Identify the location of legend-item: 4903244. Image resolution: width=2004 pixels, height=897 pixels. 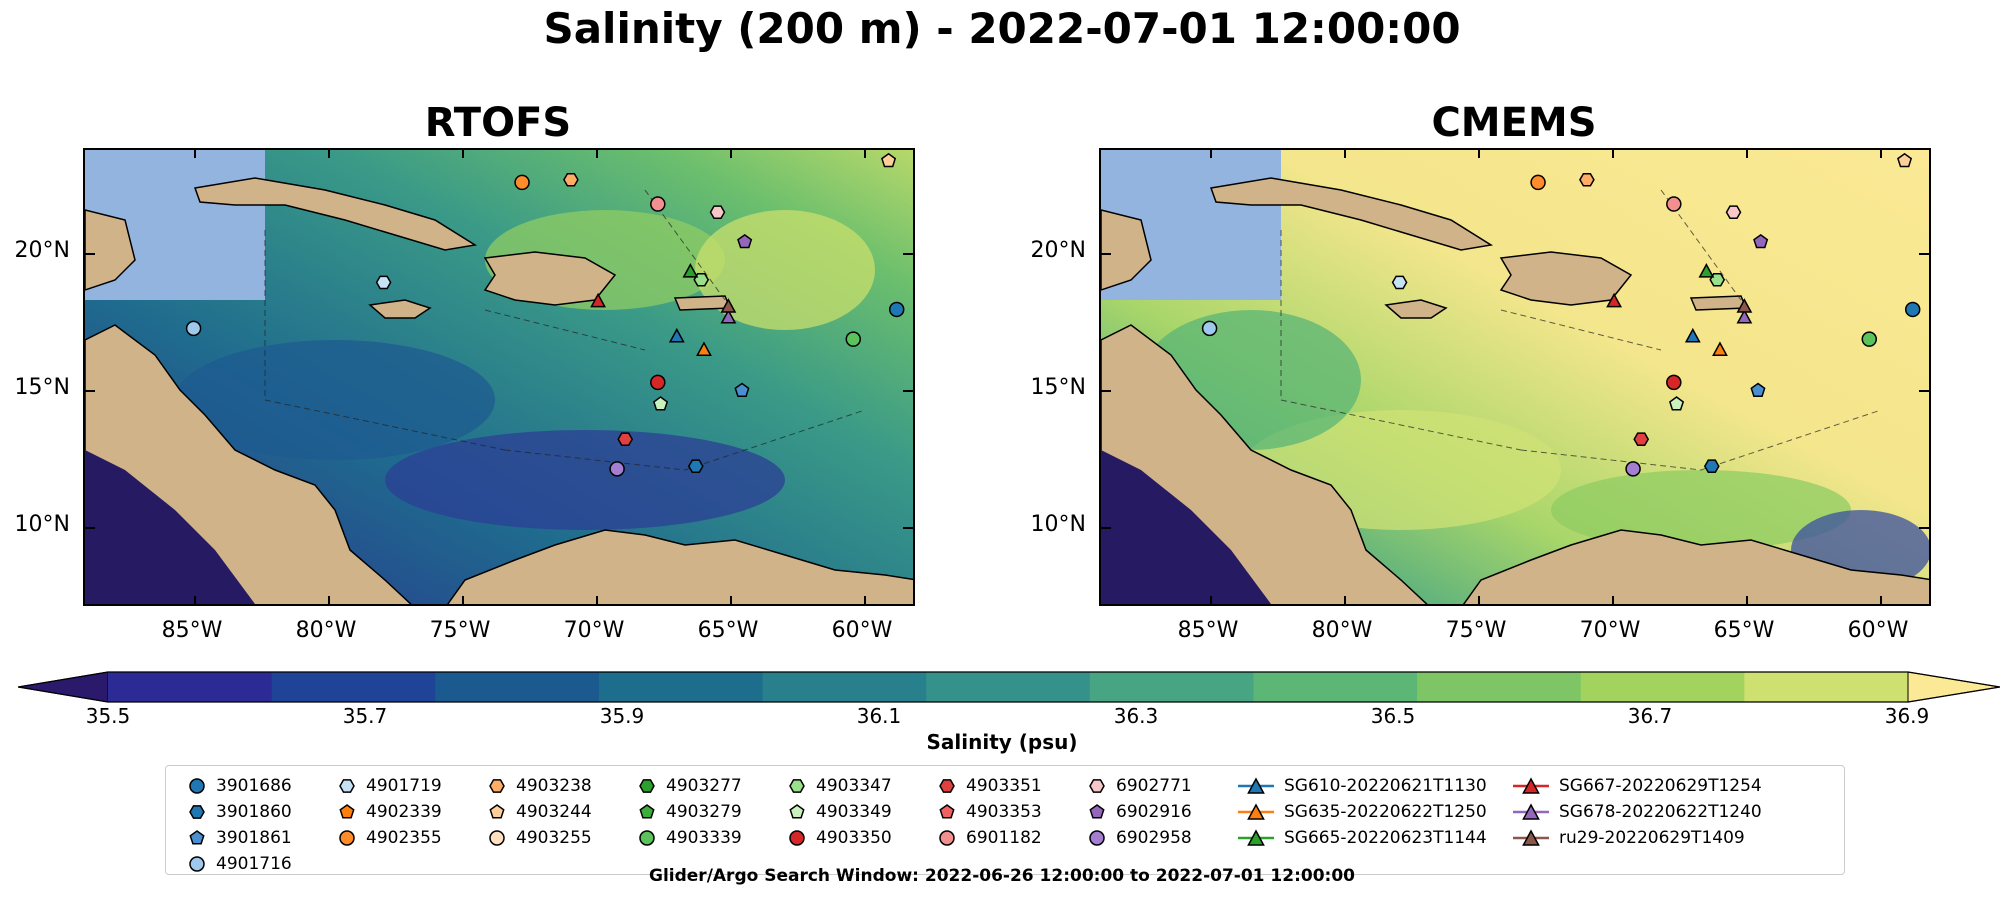
(539, 812).